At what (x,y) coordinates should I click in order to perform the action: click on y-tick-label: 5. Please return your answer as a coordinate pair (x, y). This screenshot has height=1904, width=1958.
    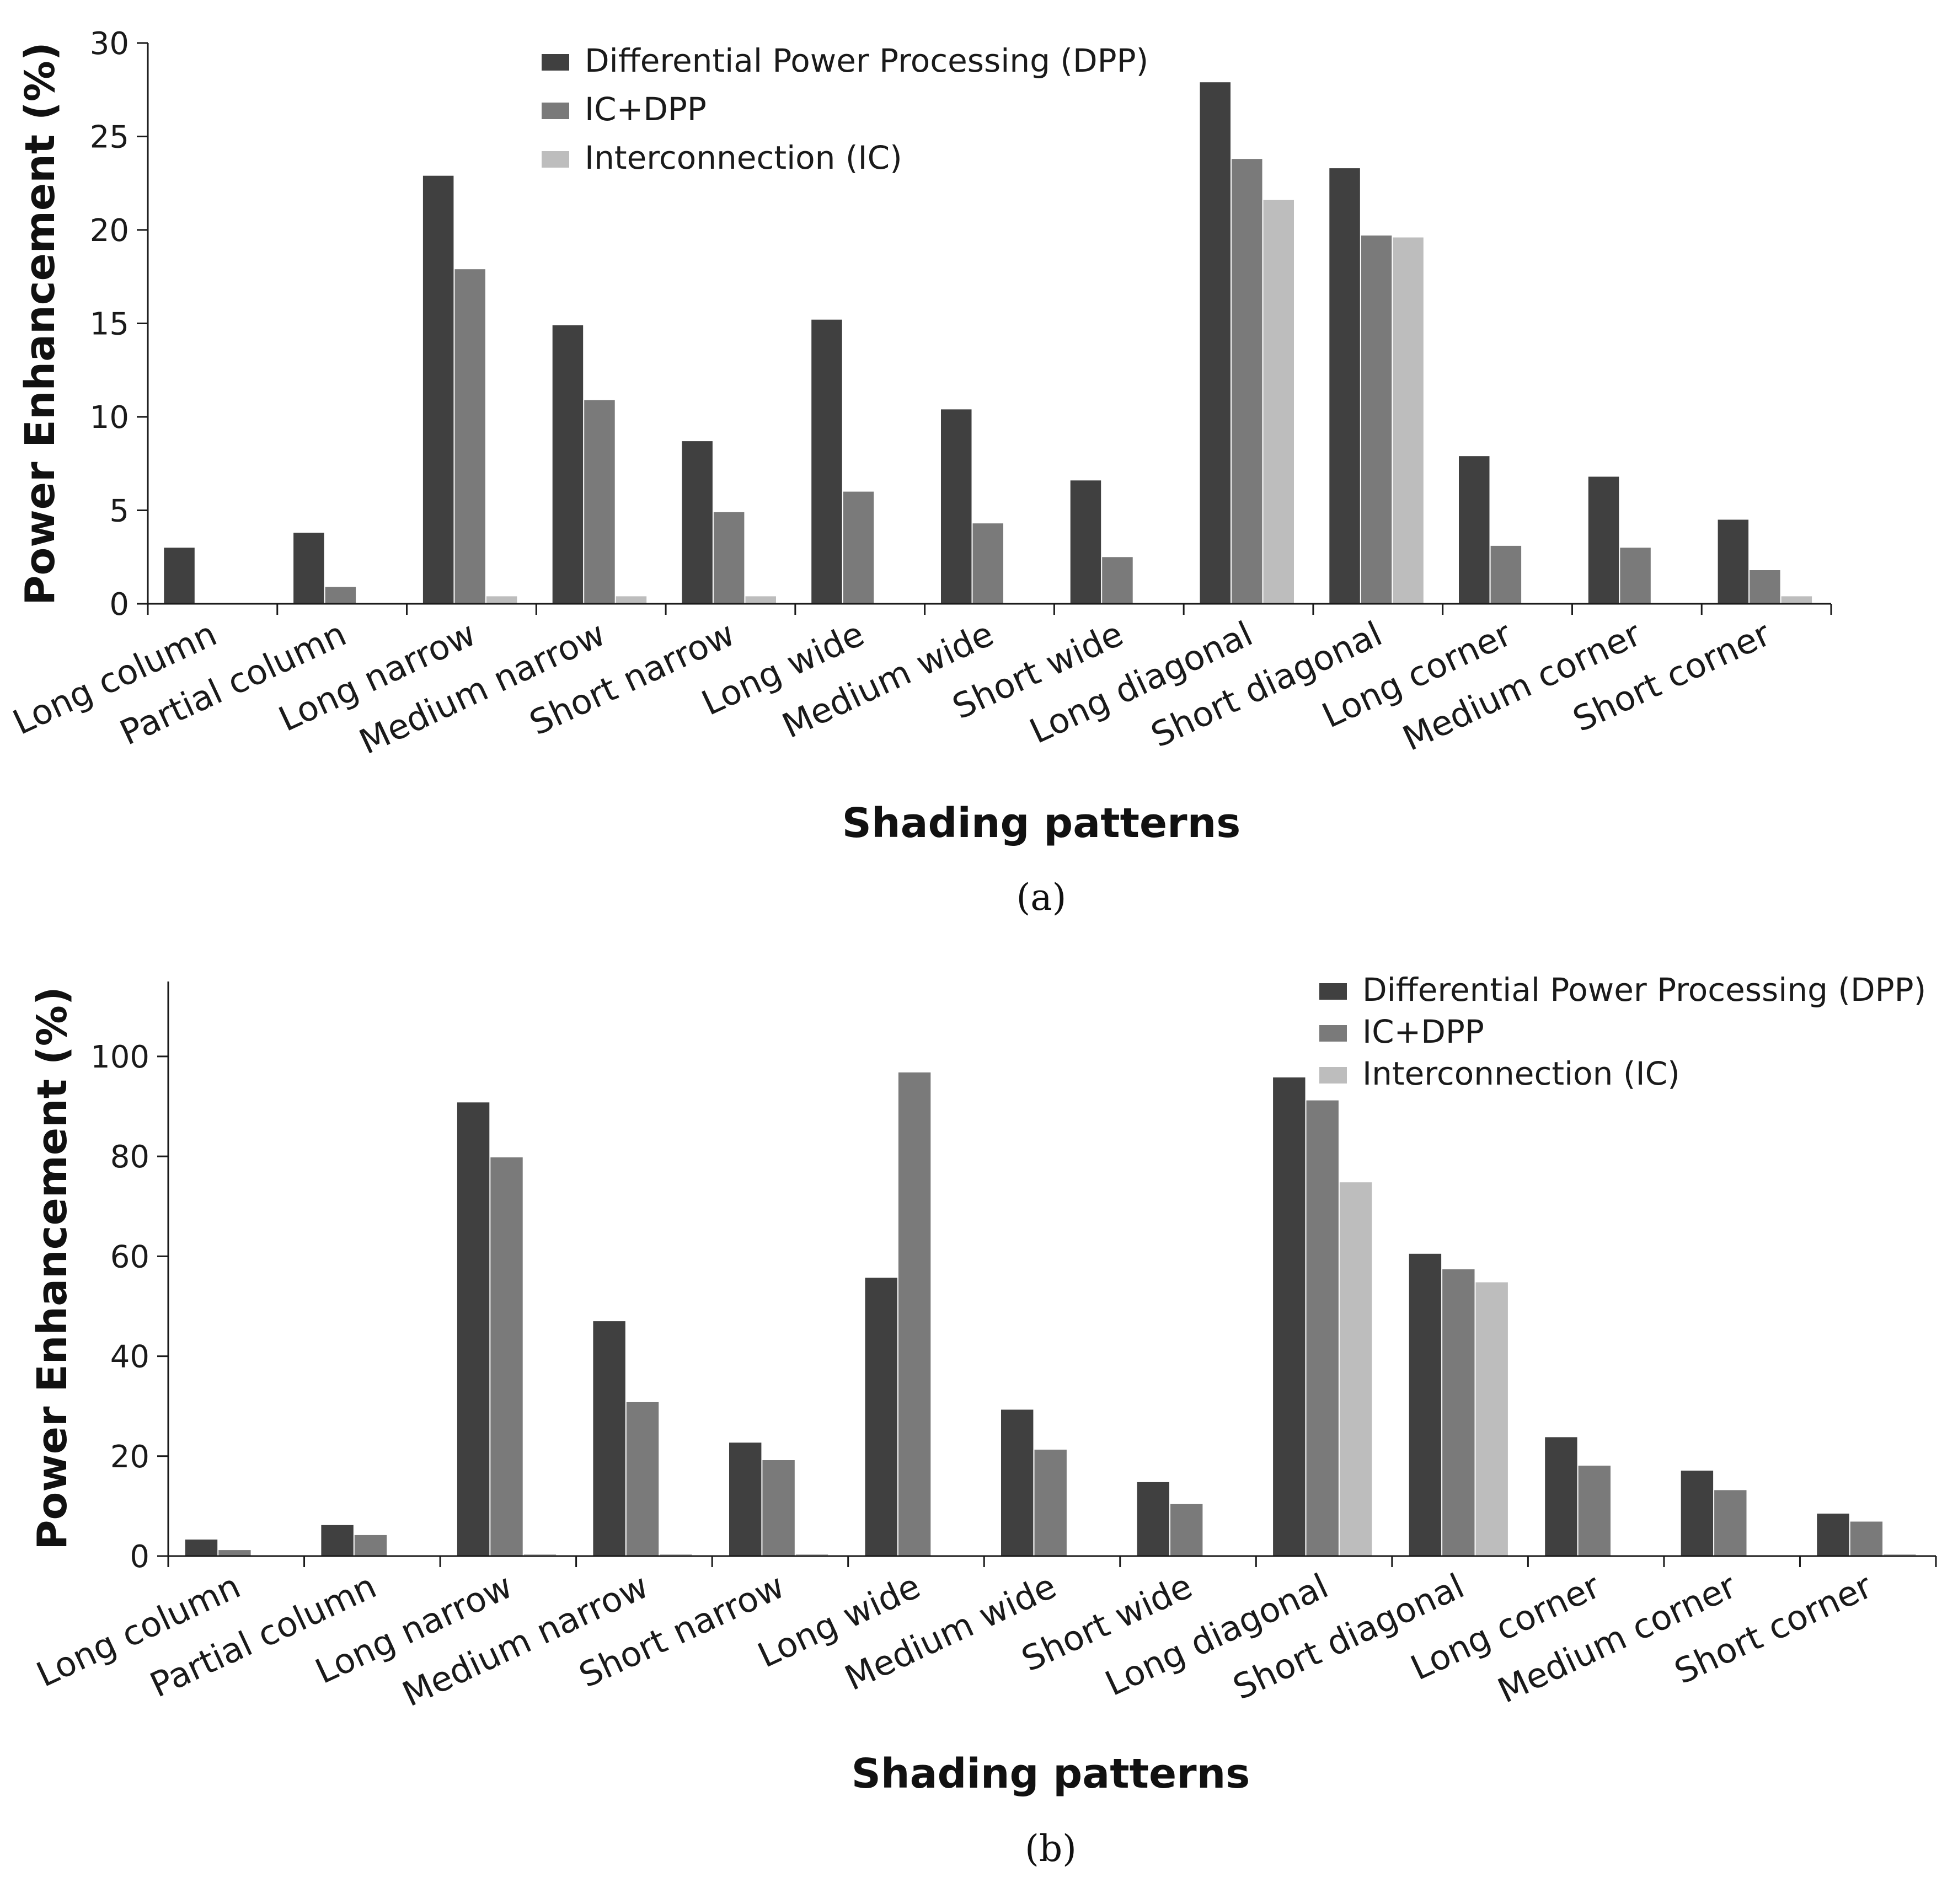
    Looking at the image, I should click on (119, 512).